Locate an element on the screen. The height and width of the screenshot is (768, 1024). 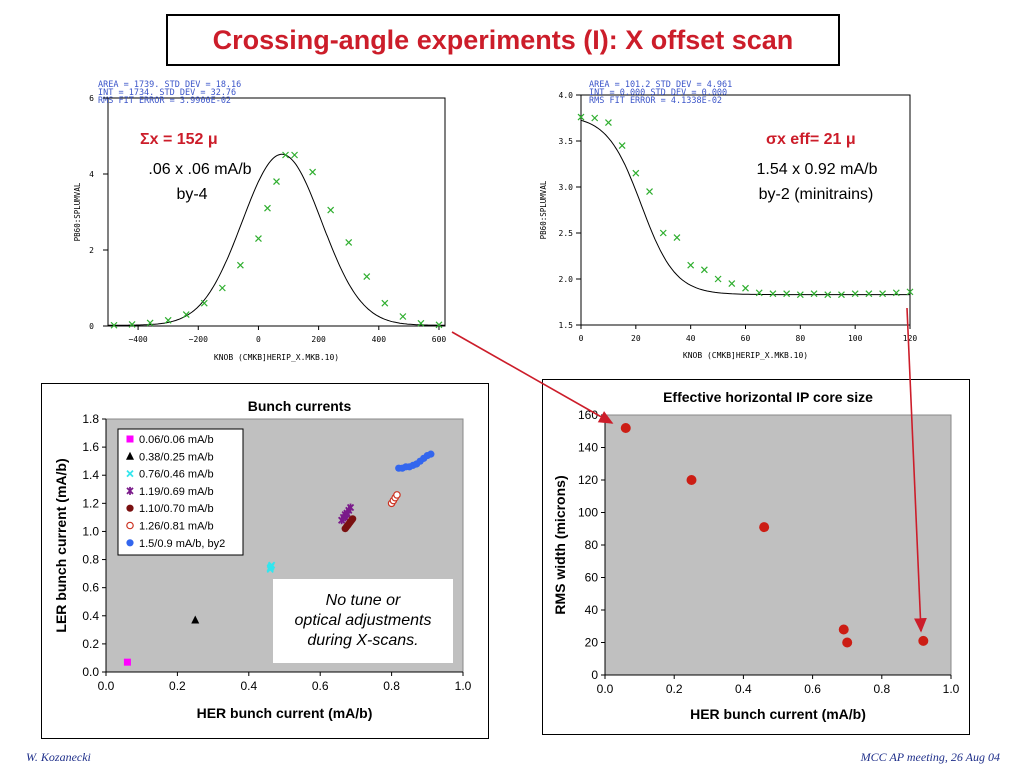
x-tick-label: 20 is located at coordinates (636, 338).